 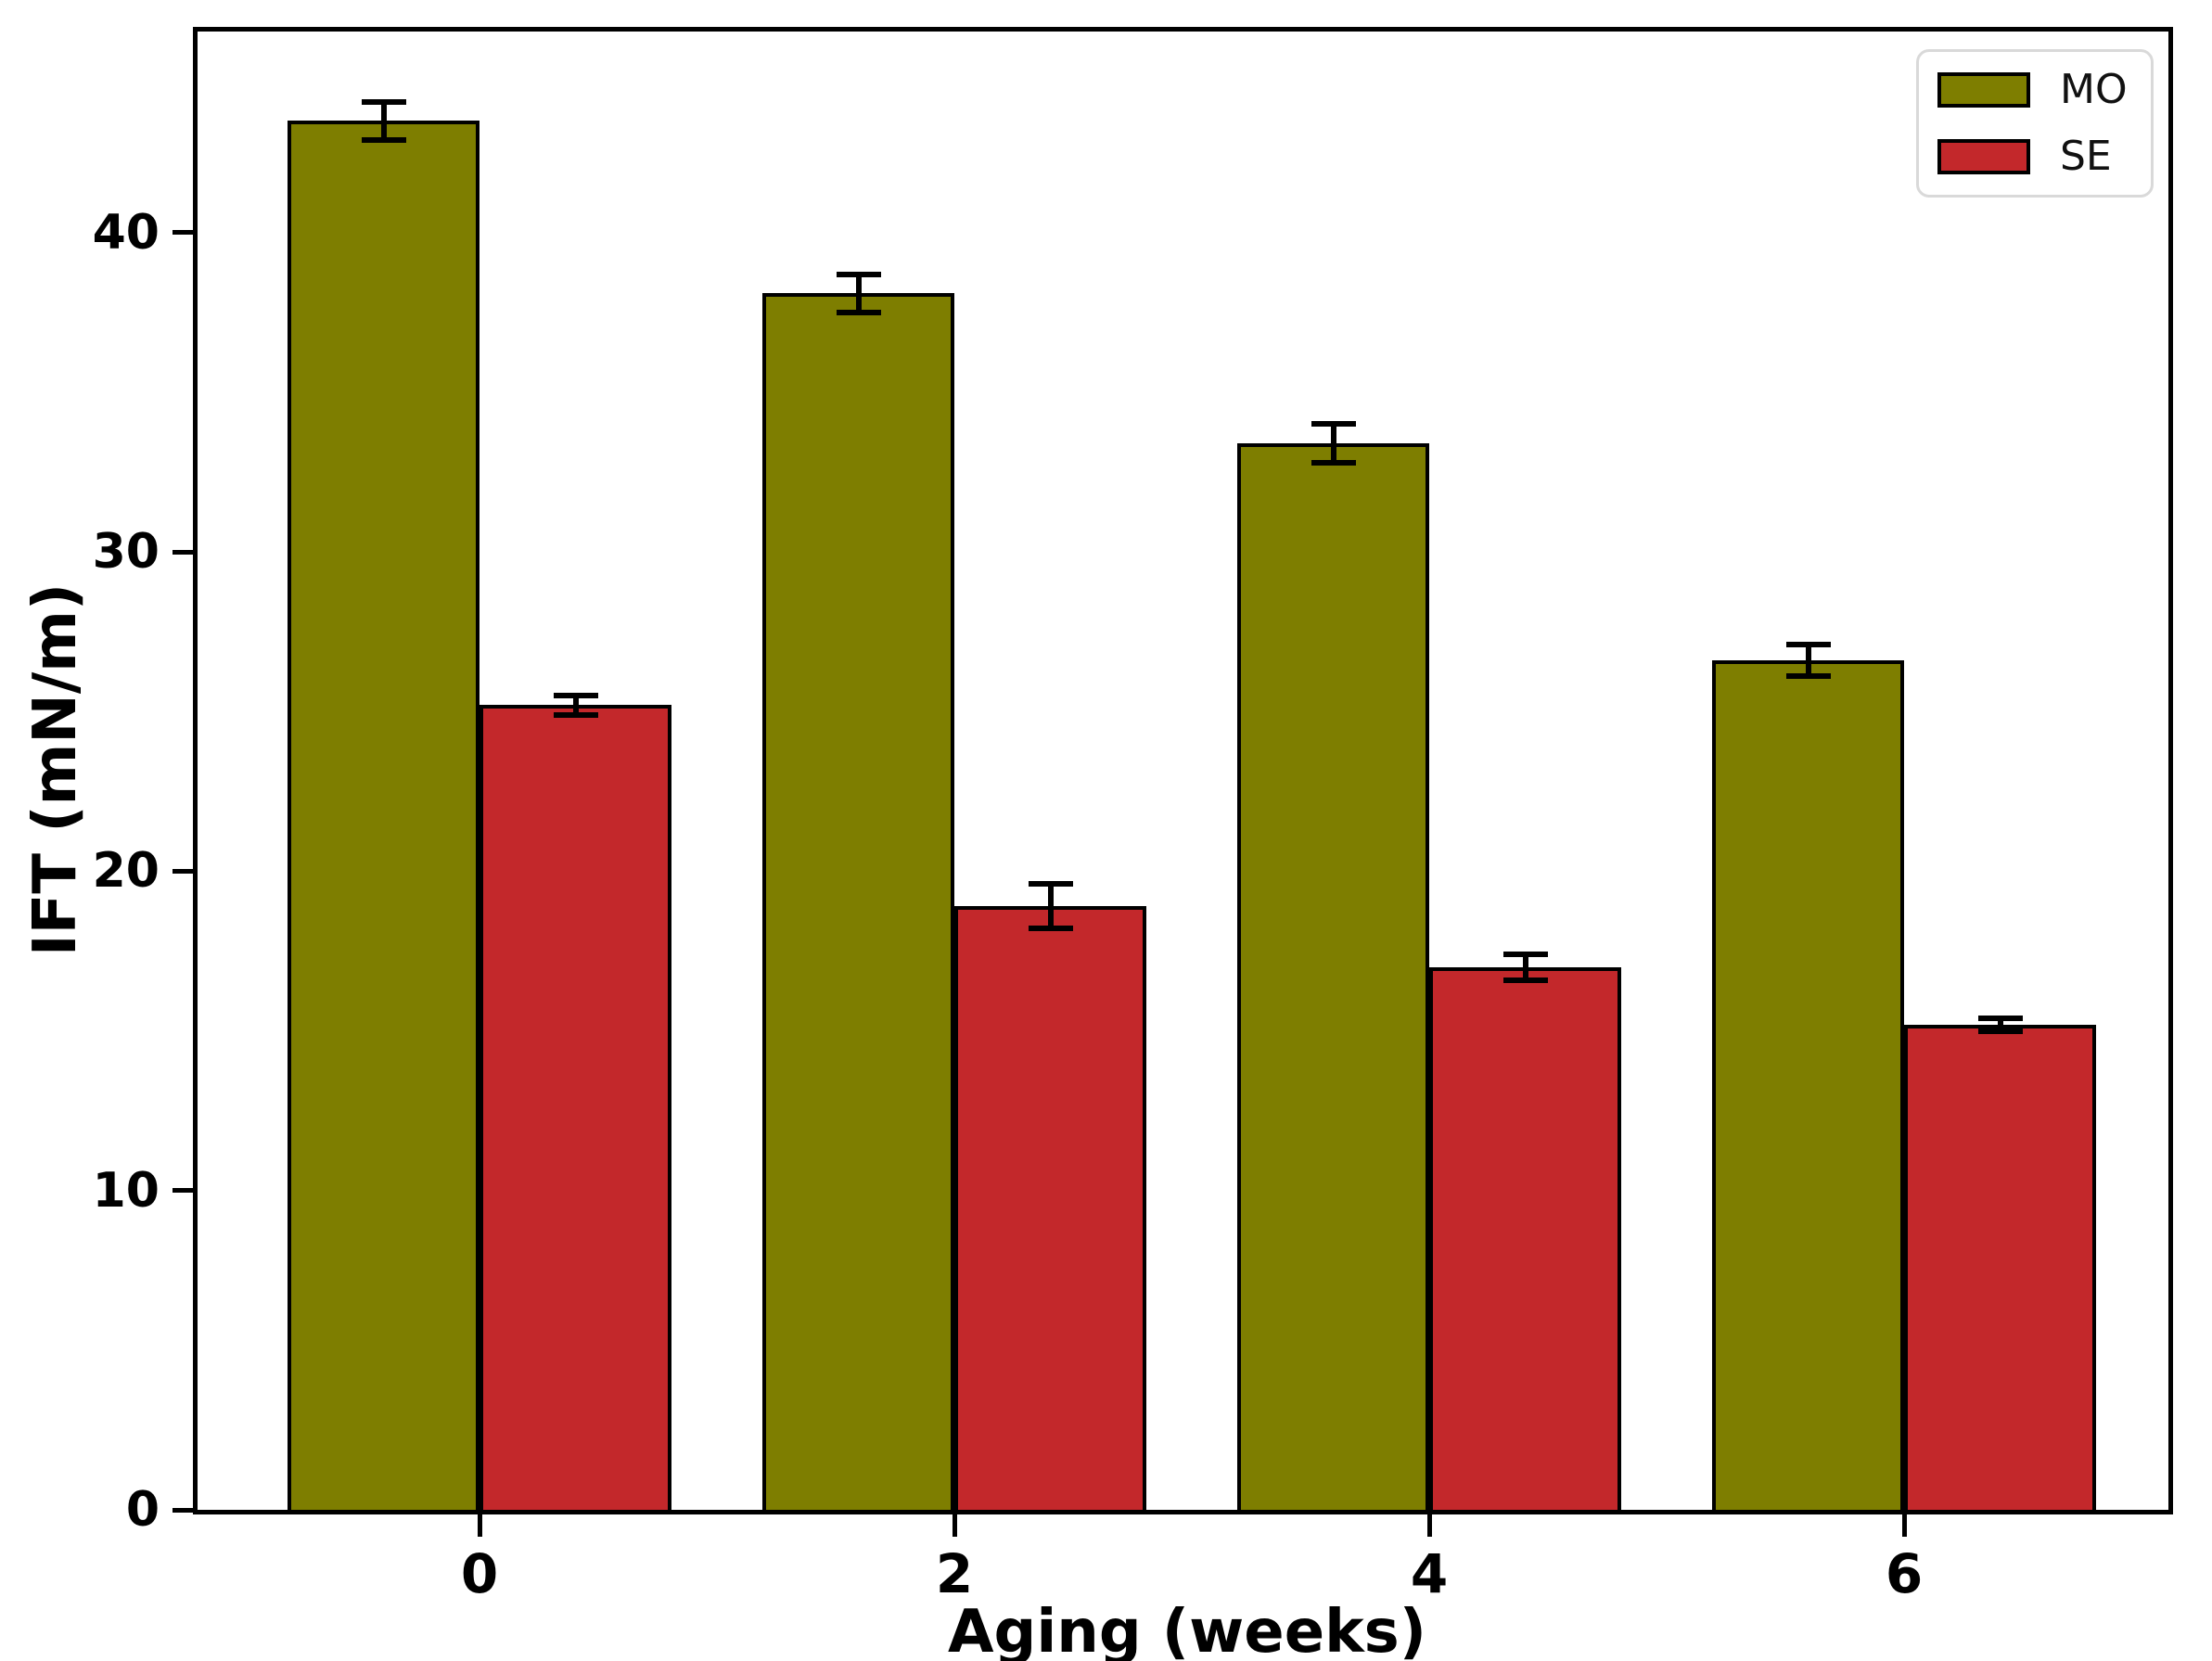 I want to click on legend-swatch-se, so click(x=1983, y=156).